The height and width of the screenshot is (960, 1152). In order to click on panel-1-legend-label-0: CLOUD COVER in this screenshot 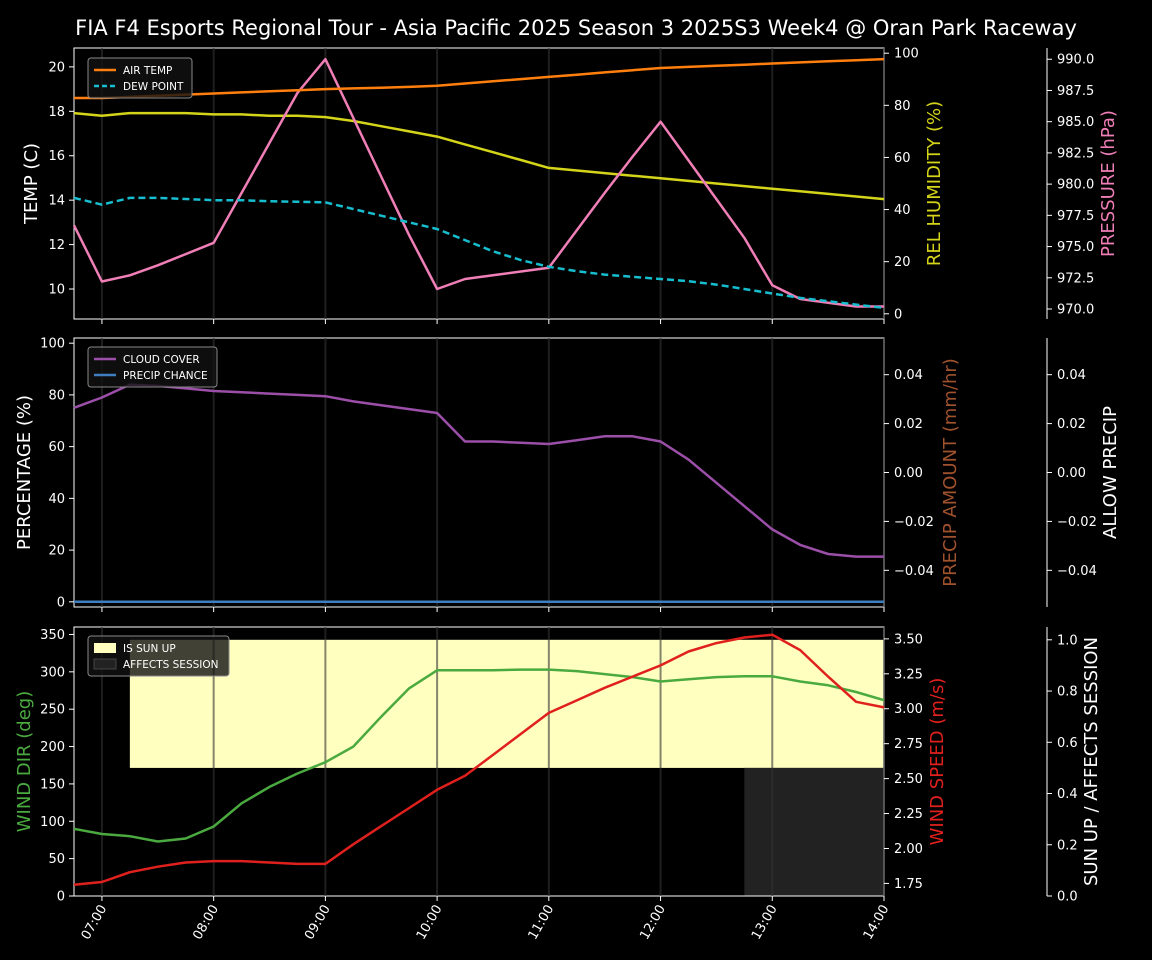, I will do `click(161, 360)`.